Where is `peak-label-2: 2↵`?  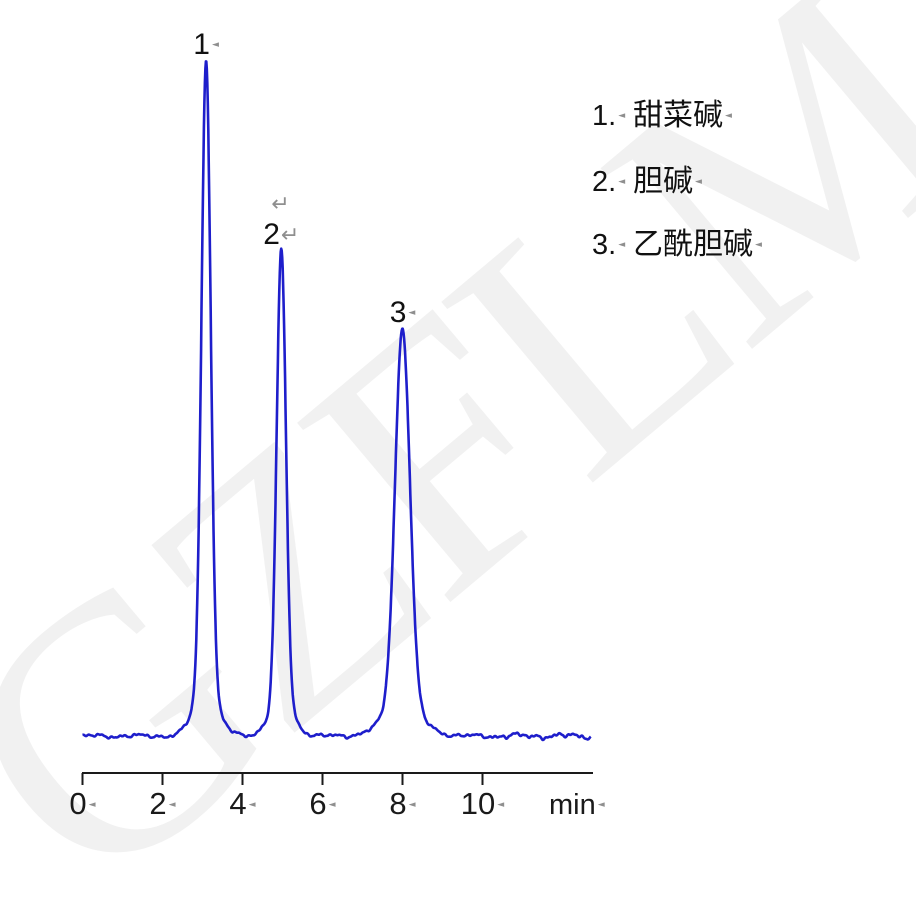 peak-label-2: 2↵ is located at coordinates (281, 235).